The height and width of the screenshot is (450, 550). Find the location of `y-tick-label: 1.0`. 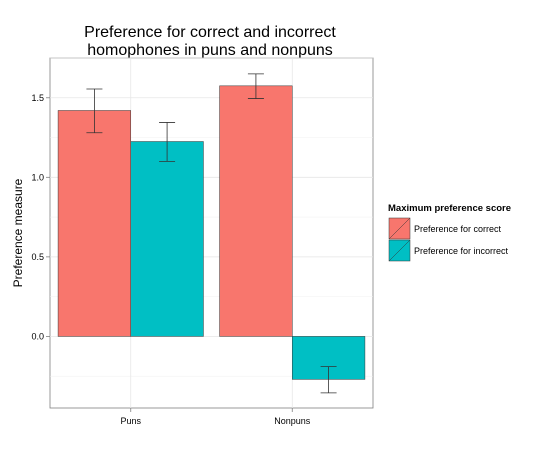

y-tick-label: 1.0 is located at coordinates (37, 177).